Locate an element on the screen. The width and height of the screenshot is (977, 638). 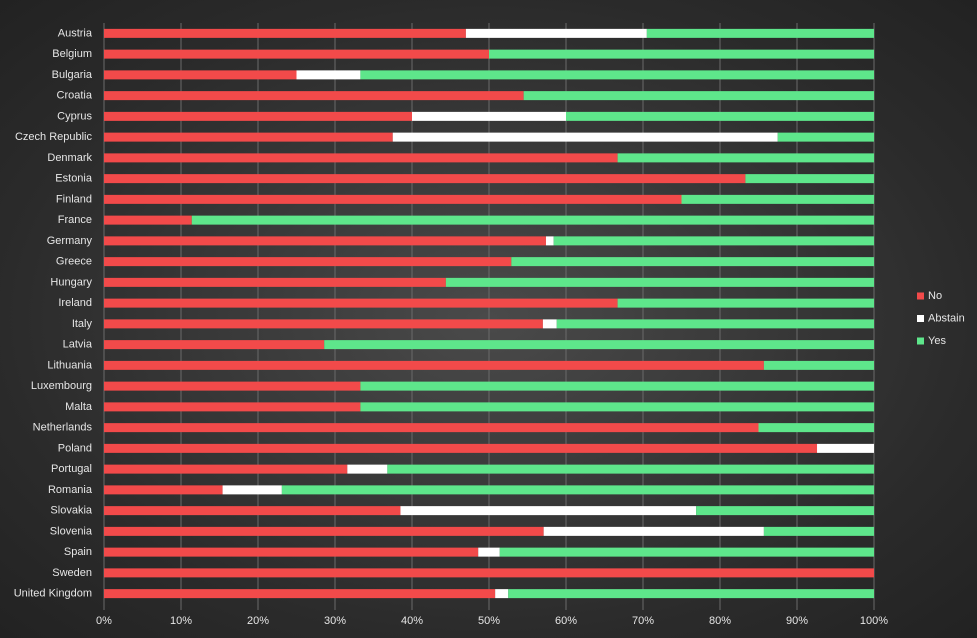
y-tick-label: Greece is located at coordinates (74, 262).